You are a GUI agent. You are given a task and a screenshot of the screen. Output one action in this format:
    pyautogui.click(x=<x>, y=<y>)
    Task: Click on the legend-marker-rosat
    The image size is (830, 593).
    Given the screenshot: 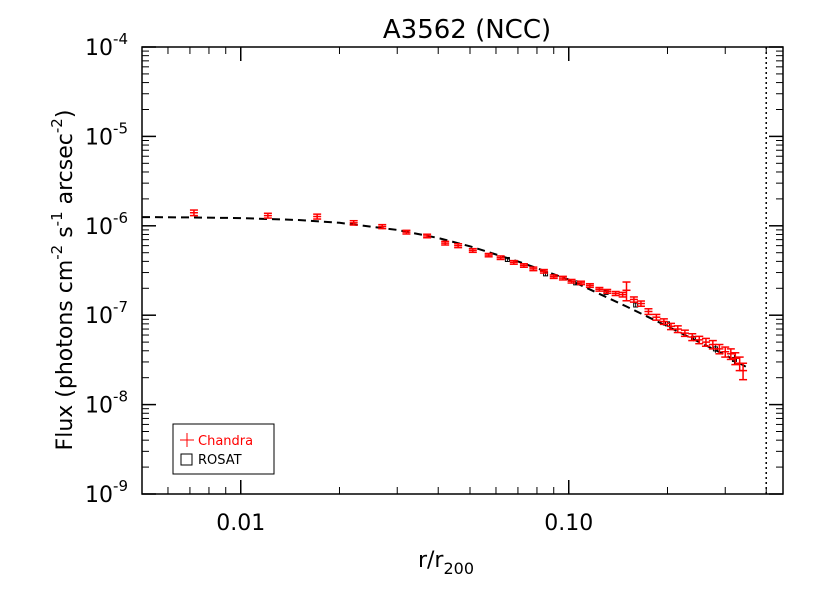 What is the action you would take?
    pyautogui.click(x=186, y=459)
    